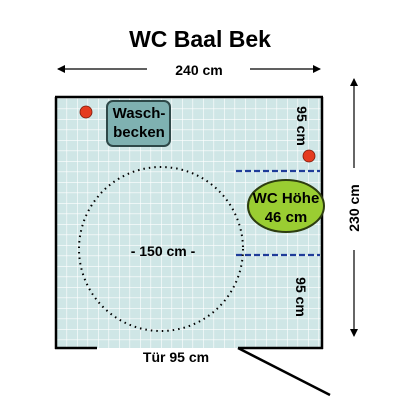 The image size is (400, 411). Describe the element at coordinates (302, 126) in the screenshot. I see `upper-gap-label: 95 cm` at that location.